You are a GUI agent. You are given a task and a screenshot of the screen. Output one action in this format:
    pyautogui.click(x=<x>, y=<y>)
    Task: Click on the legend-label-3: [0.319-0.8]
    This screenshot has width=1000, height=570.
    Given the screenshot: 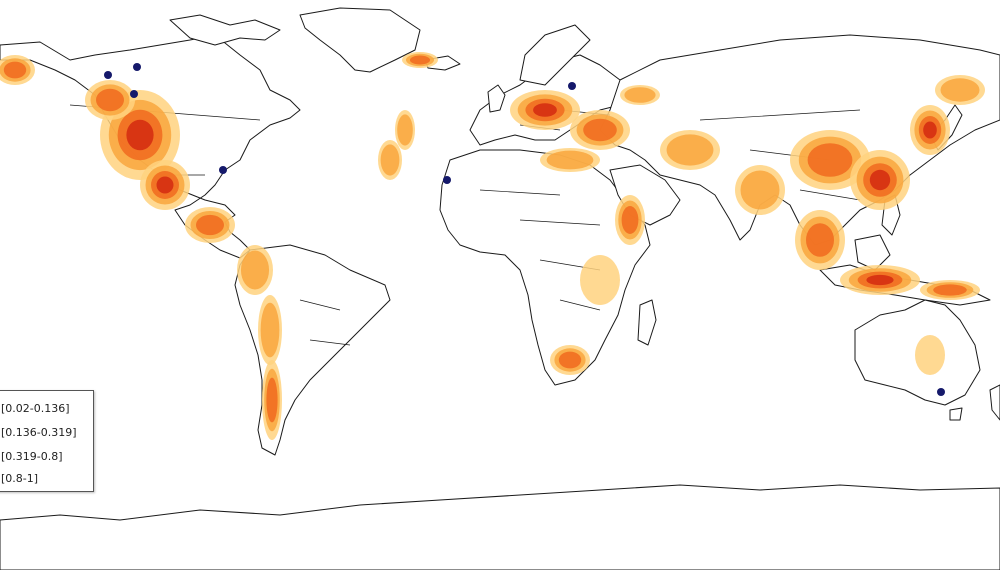 What is the action you would take?
    pyautogui.click(x=32, y=456)
    